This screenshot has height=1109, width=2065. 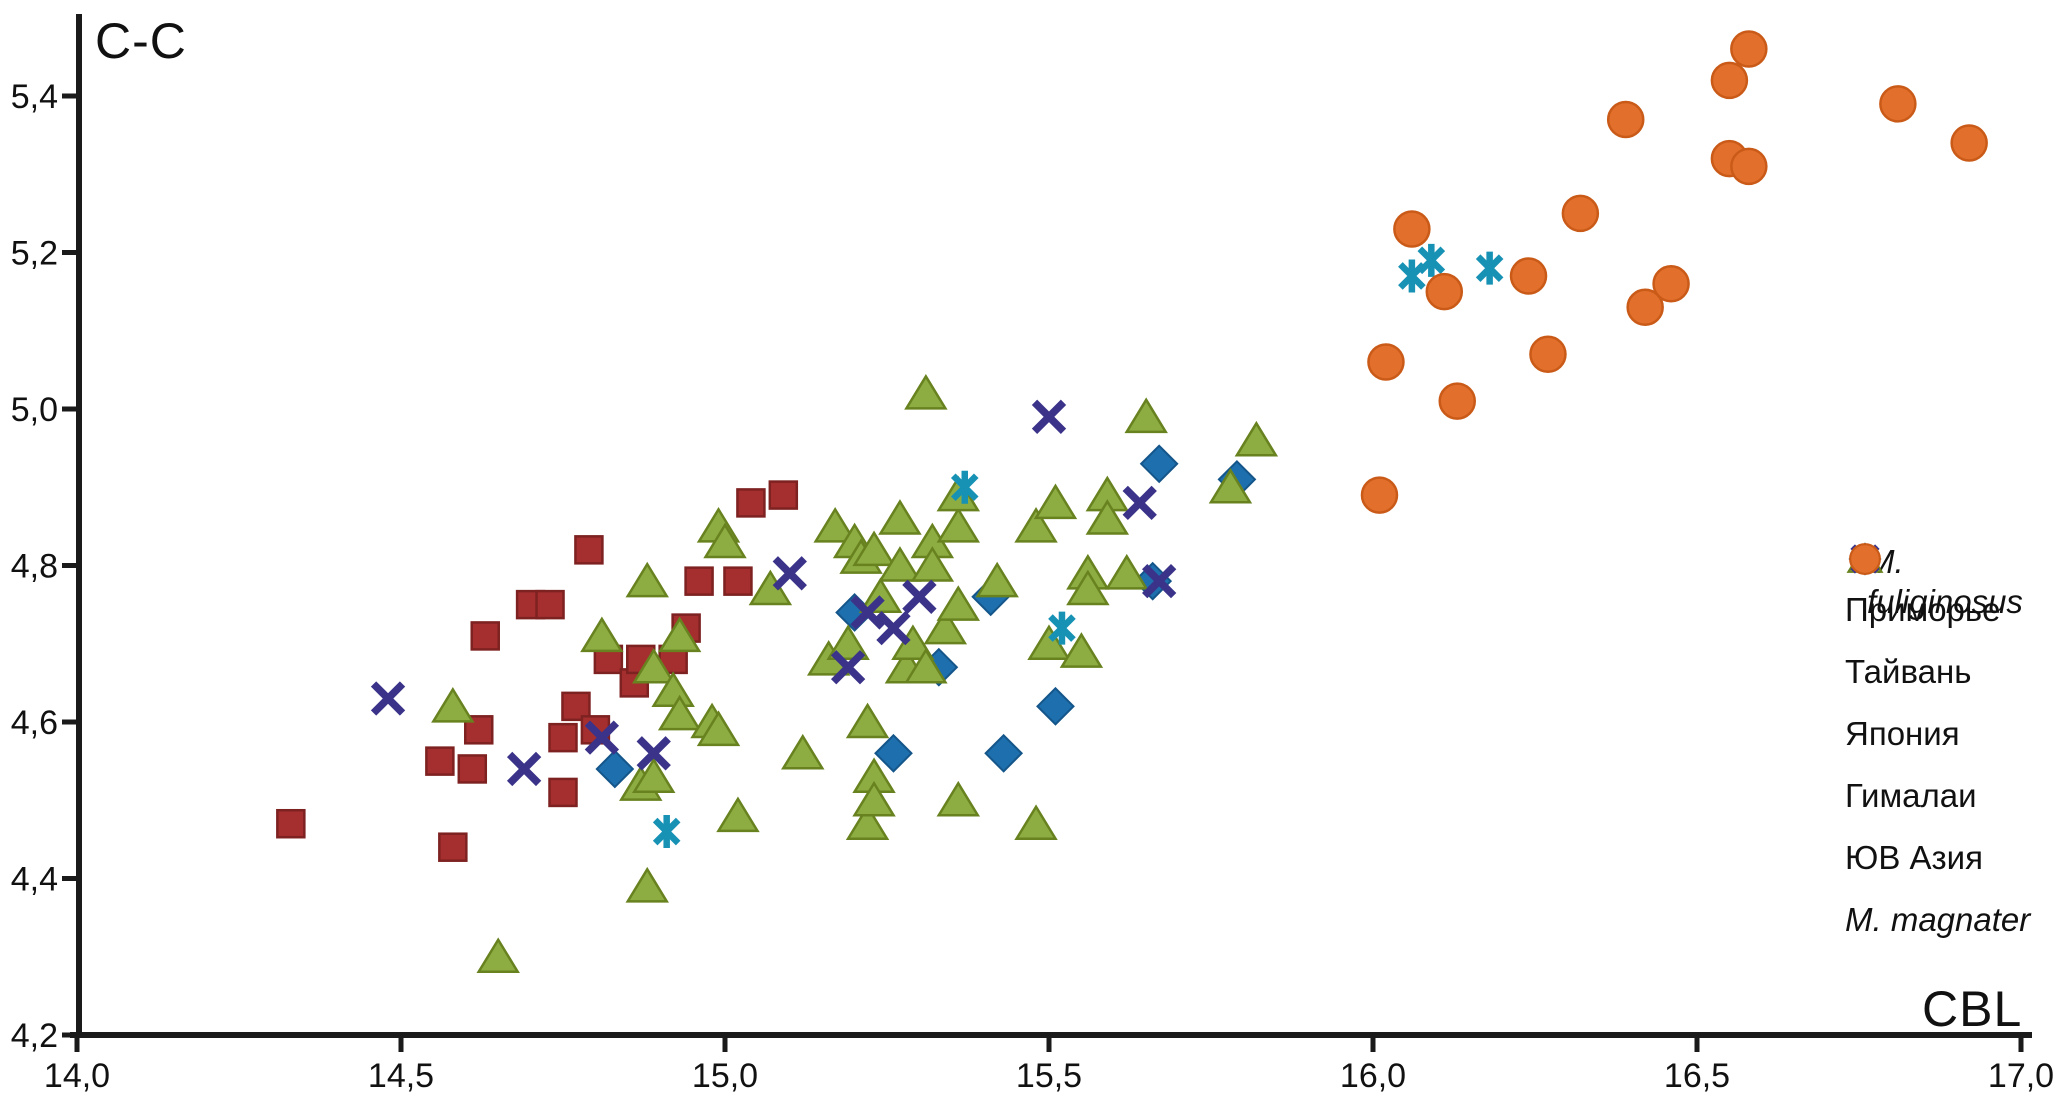 What do you see at coordinates (141, 41) in the screenshot?
I see `y-axis-title: С-С` at bounding box center [141, 41].